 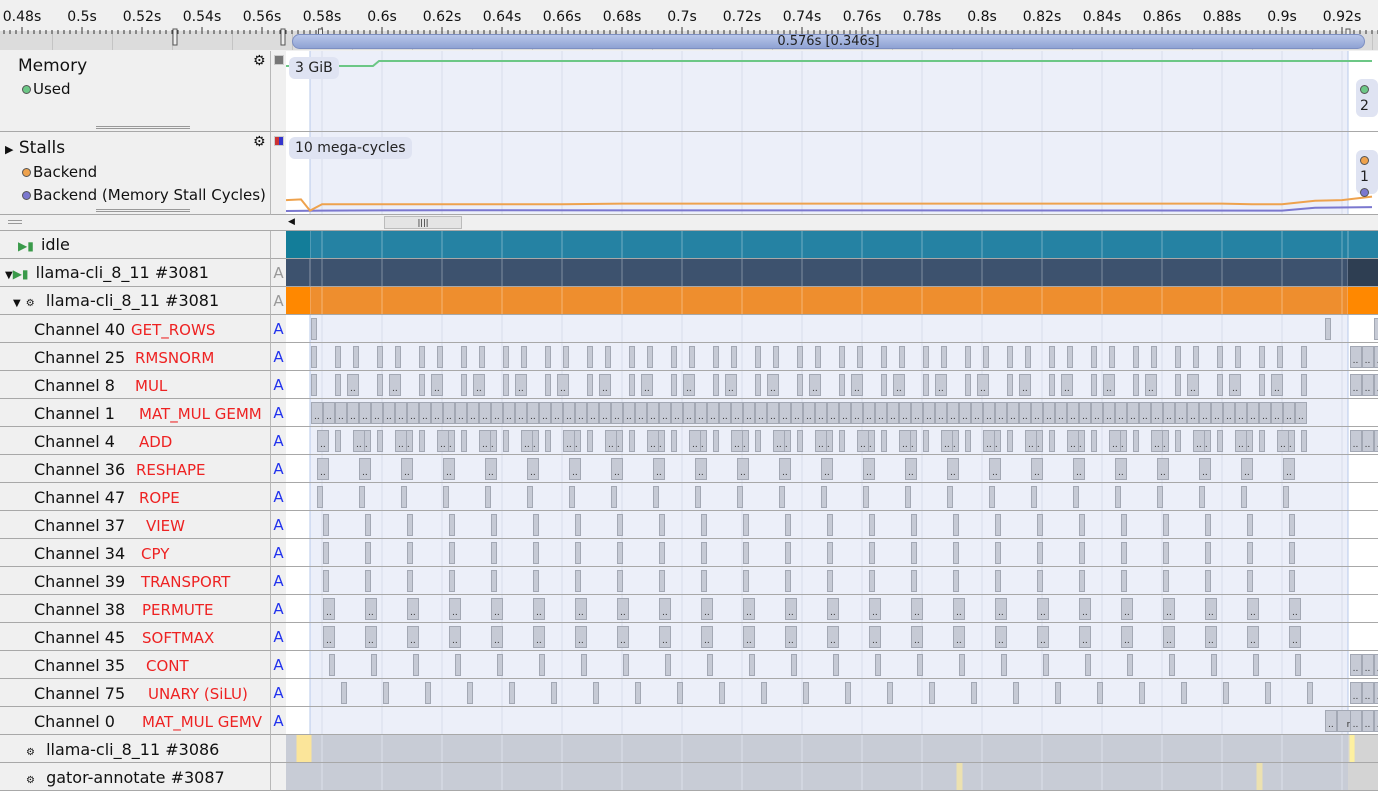 What do you see at coordinates (35, 148) in the screenshot?
I see `stalls-title: ▶ Stalls` at bounding box center [35, 148].